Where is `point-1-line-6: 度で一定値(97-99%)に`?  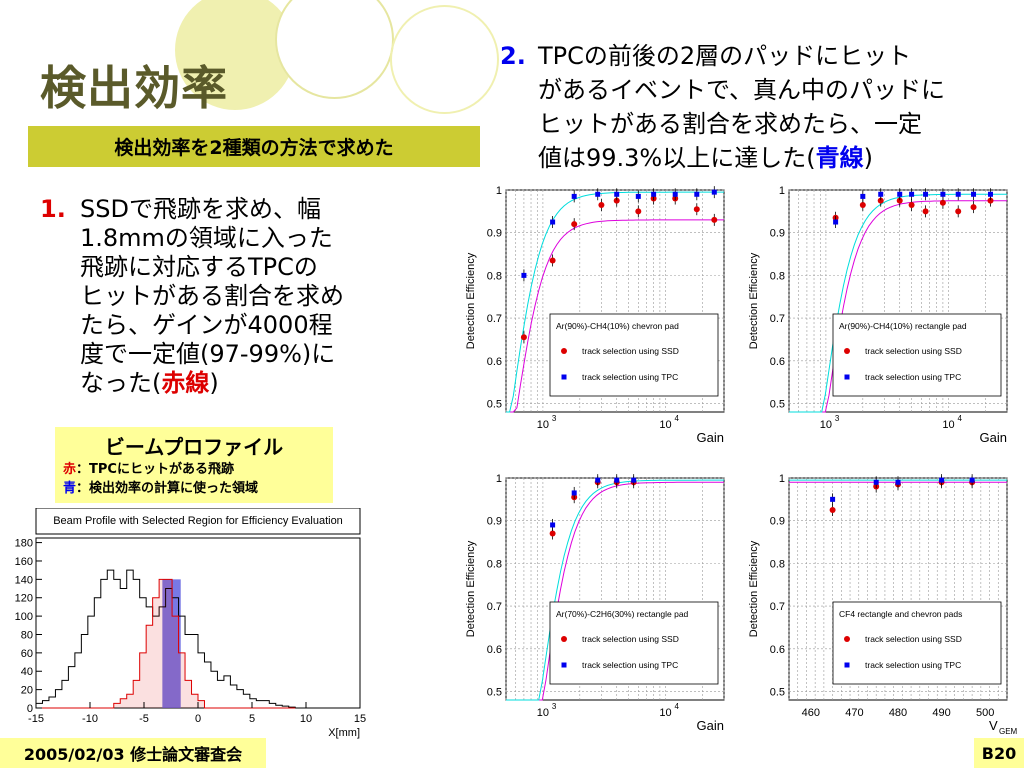
point-1-line-6: 度で一定値(97-99%)に is located at coordinates (208, 354).